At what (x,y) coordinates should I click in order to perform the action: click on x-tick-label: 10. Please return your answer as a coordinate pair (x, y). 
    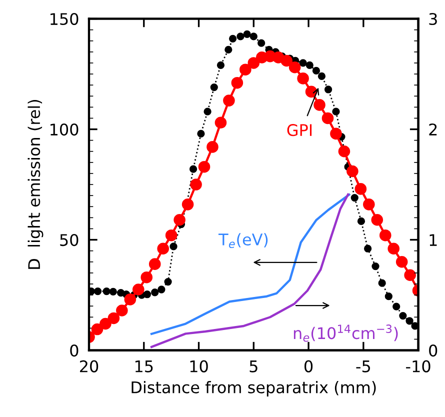
    Looking at the image, I should click on (199, 366).